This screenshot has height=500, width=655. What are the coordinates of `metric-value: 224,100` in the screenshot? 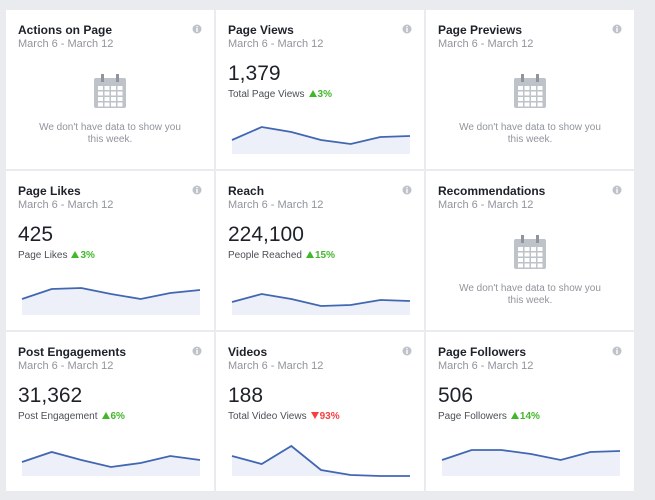 It's located at (266, 234).